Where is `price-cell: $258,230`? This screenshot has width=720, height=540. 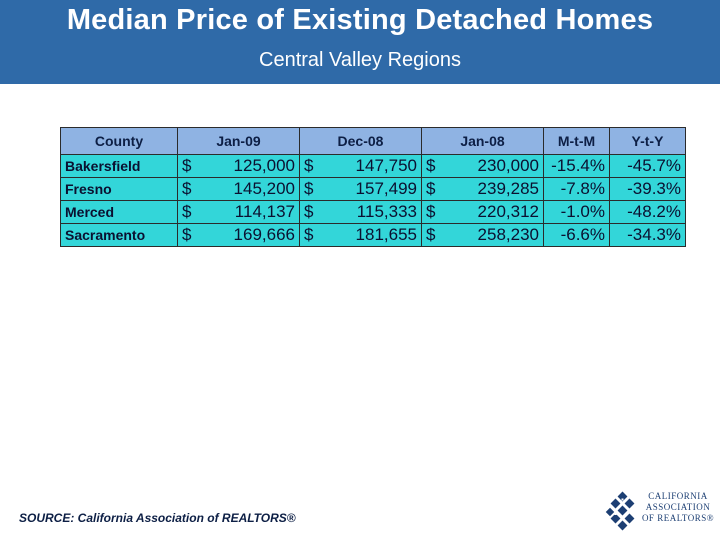 price-cell: $258,230 is located at coordinates (482, 235).